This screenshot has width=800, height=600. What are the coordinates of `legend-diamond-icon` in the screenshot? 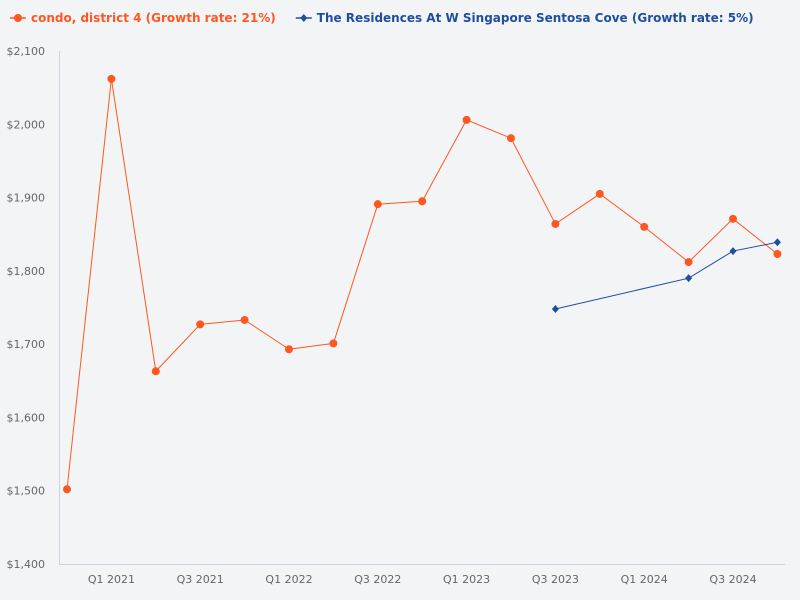 It's located at (304, 18).